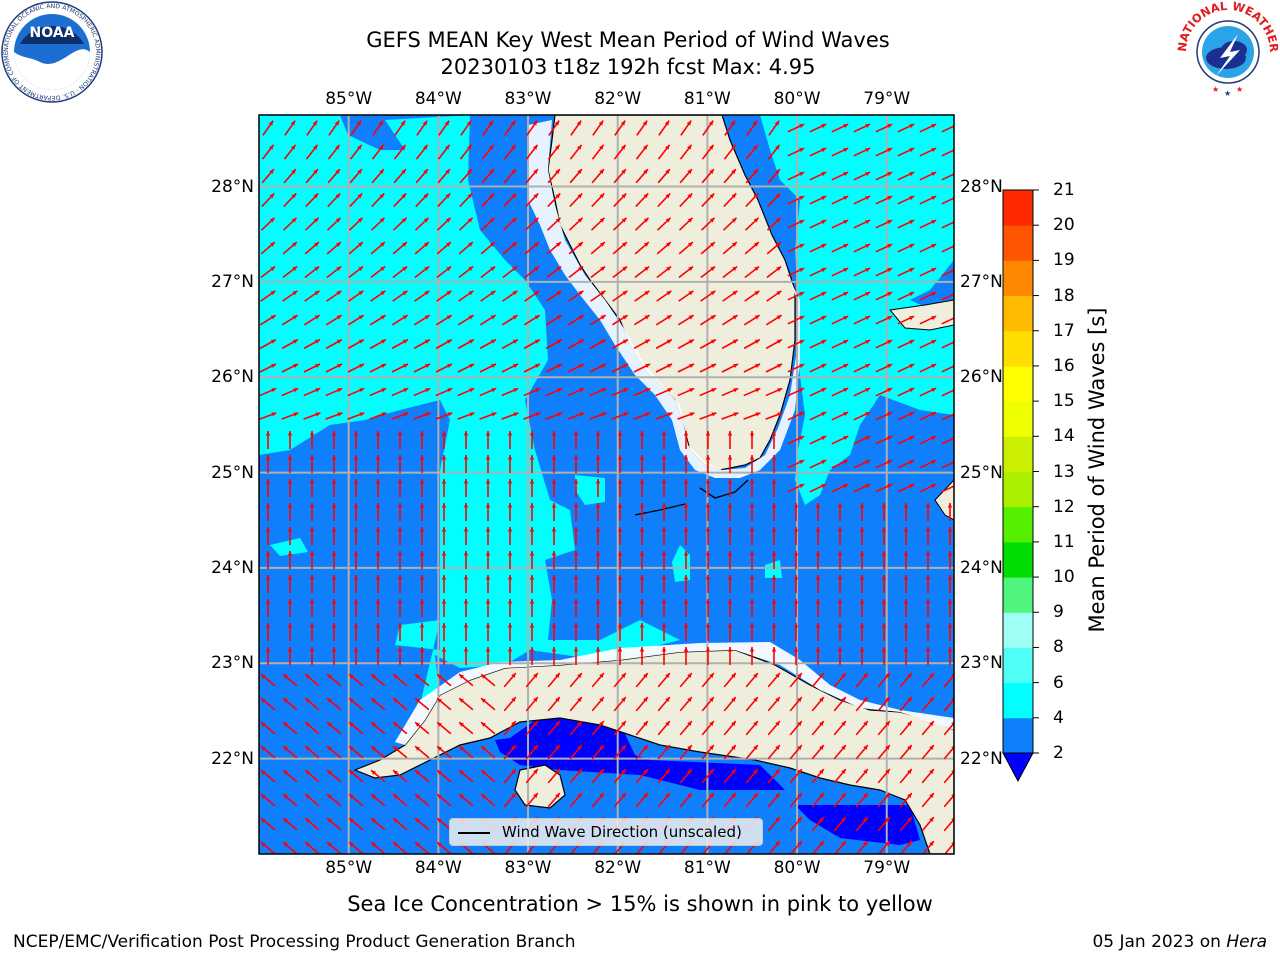 The width and height of the screenshot is (1280, 960). Describe the element at coordinates (797, 99) in the screenshot. I see `lon-tick-top: 80°W` at that location.